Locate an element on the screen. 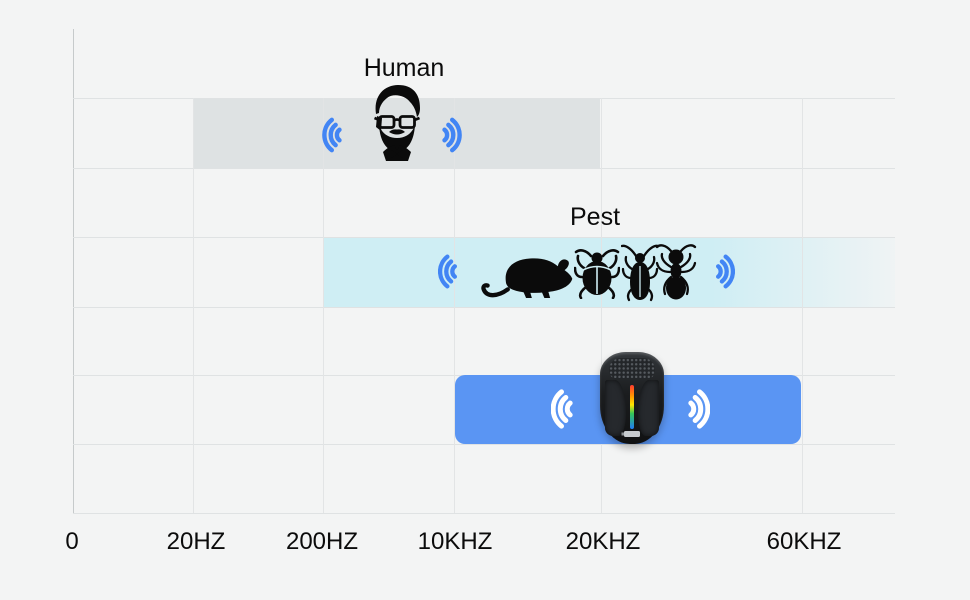 This screenshot has width=970, height=600. ant-icon is located at coordinates (676, 272).